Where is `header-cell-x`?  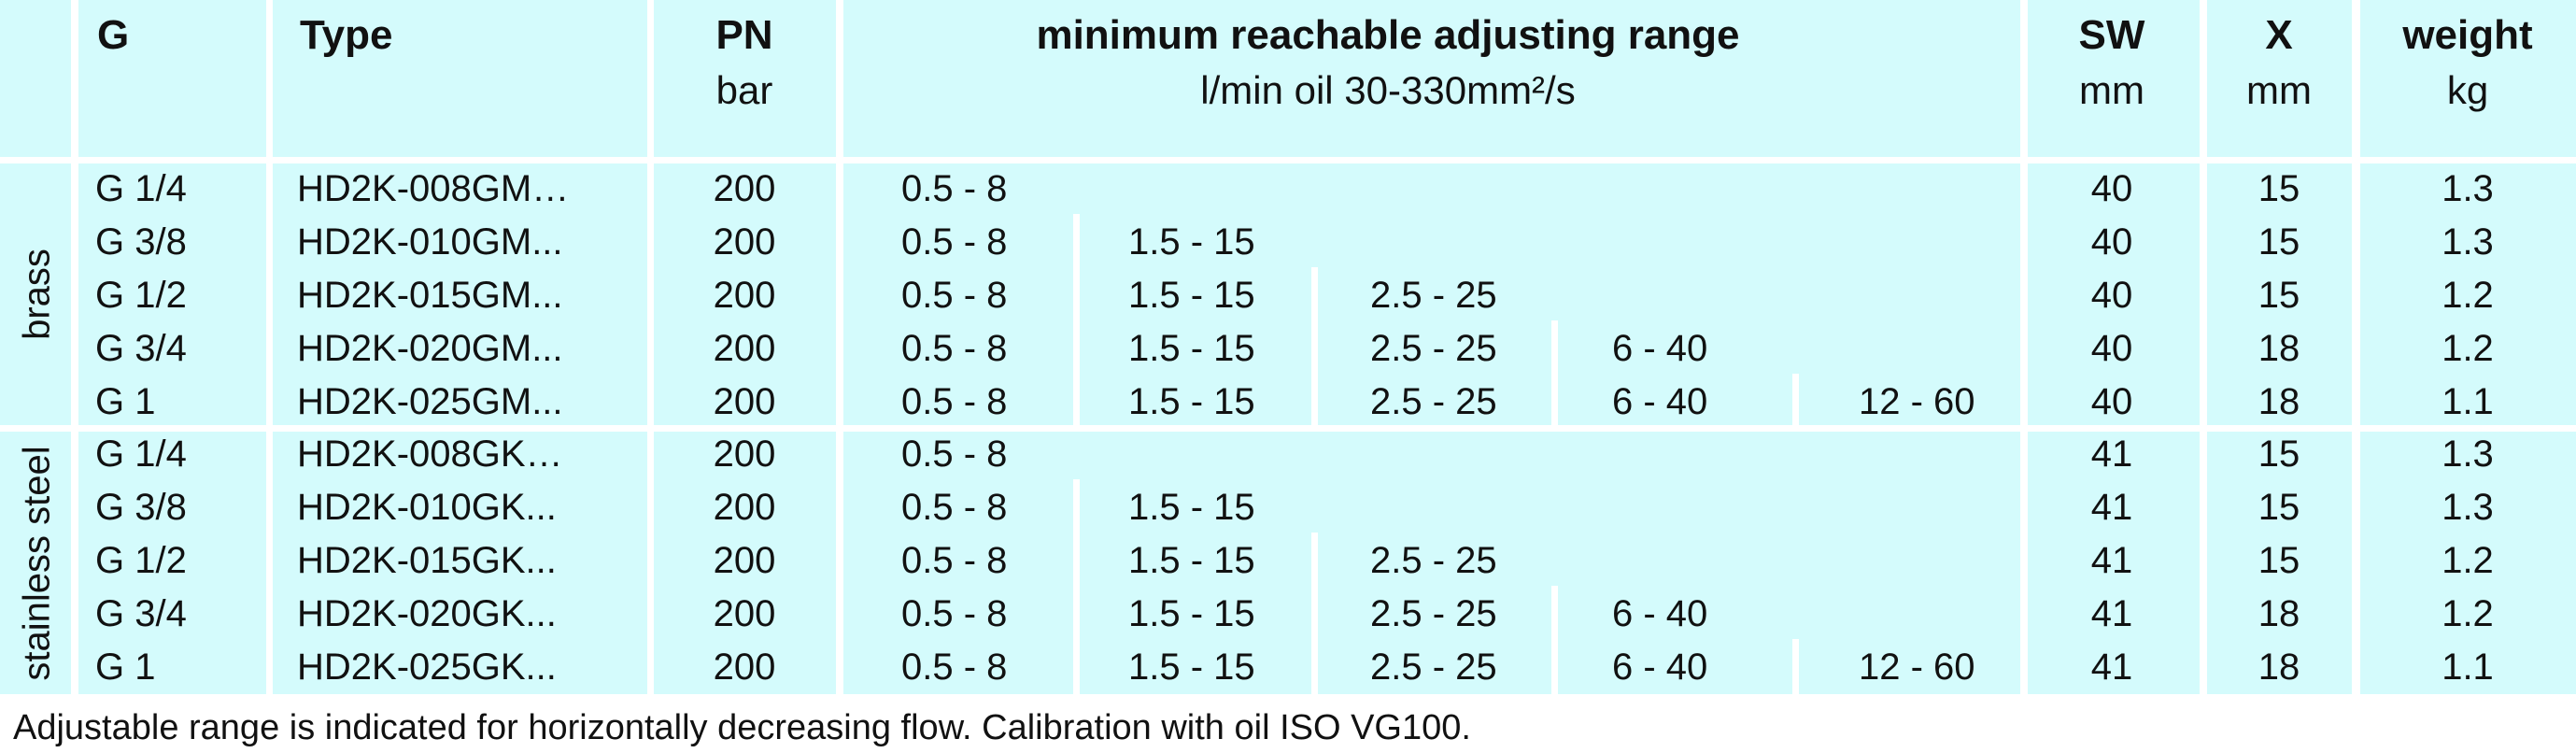 header-cell-x is located at coordinates (2279, 78).